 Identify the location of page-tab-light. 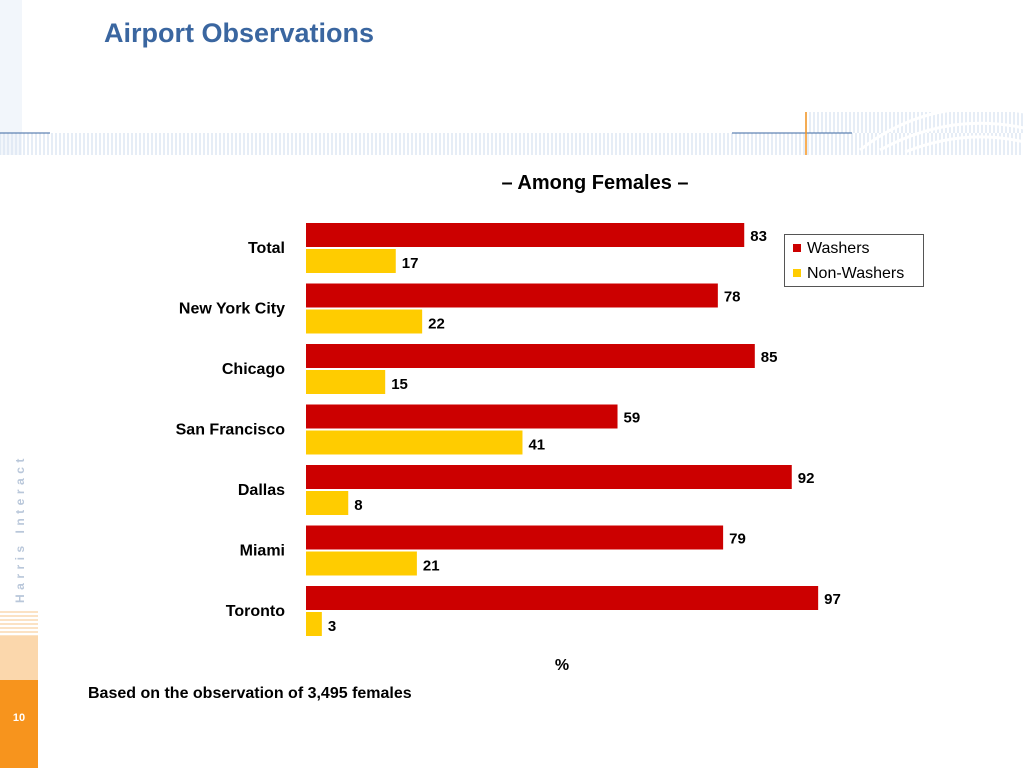
(19, 658).